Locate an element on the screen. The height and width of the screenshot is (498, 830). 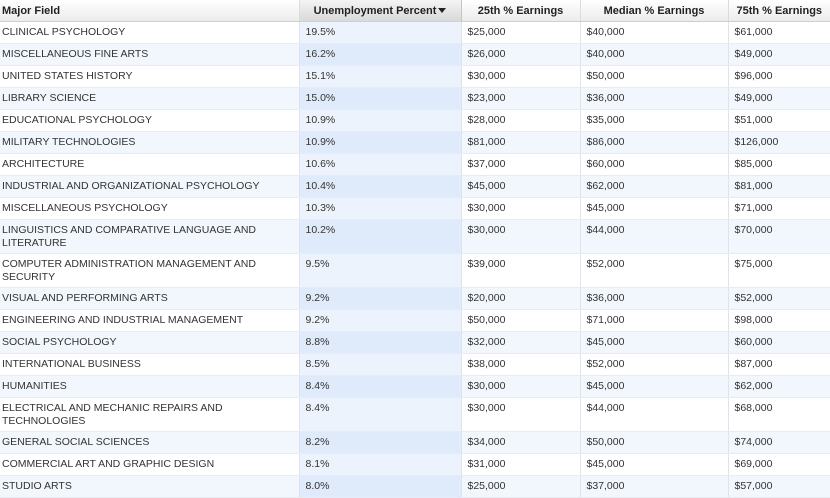
sort-descending-icon is located at coordinates (442, 10).